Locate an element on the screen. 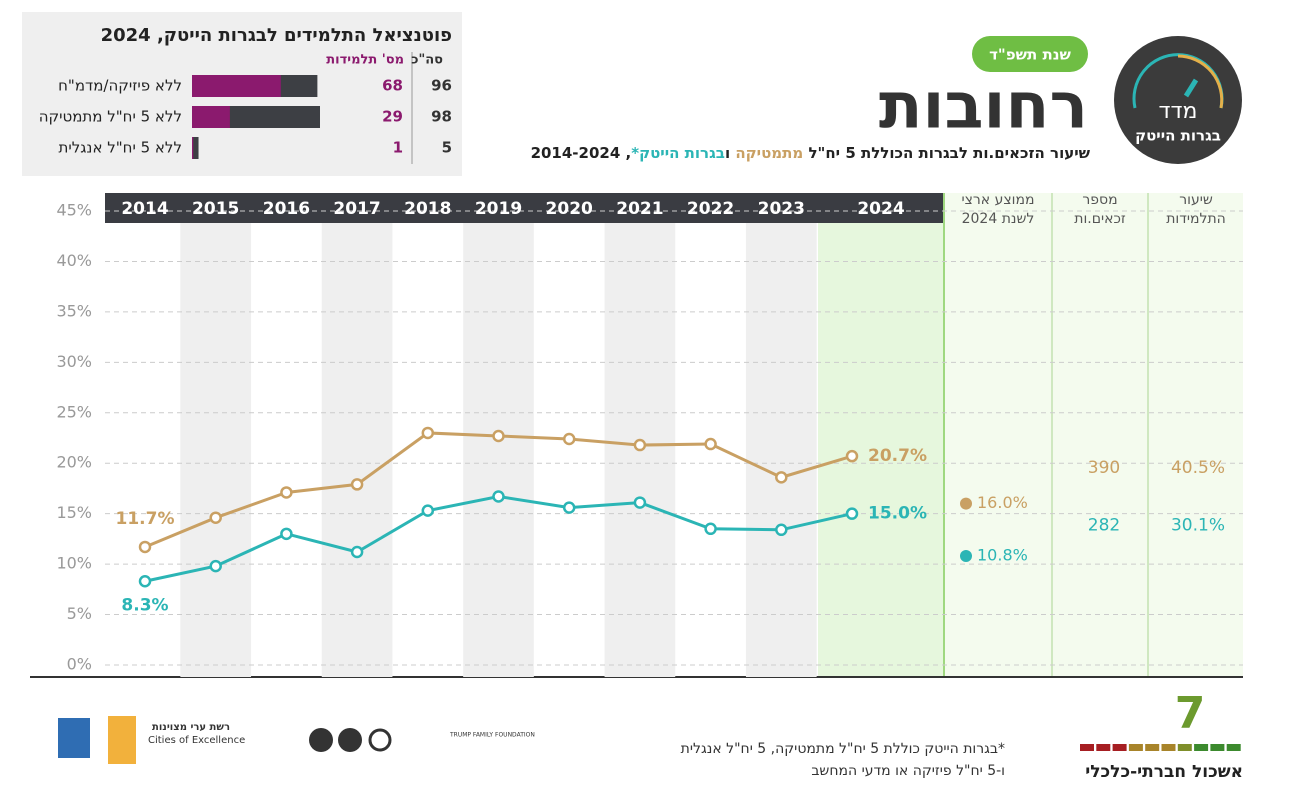 The width and height of the screenshot is (1300, 801). column-header: מס' תלמידות is located at coordinates (365, 60).